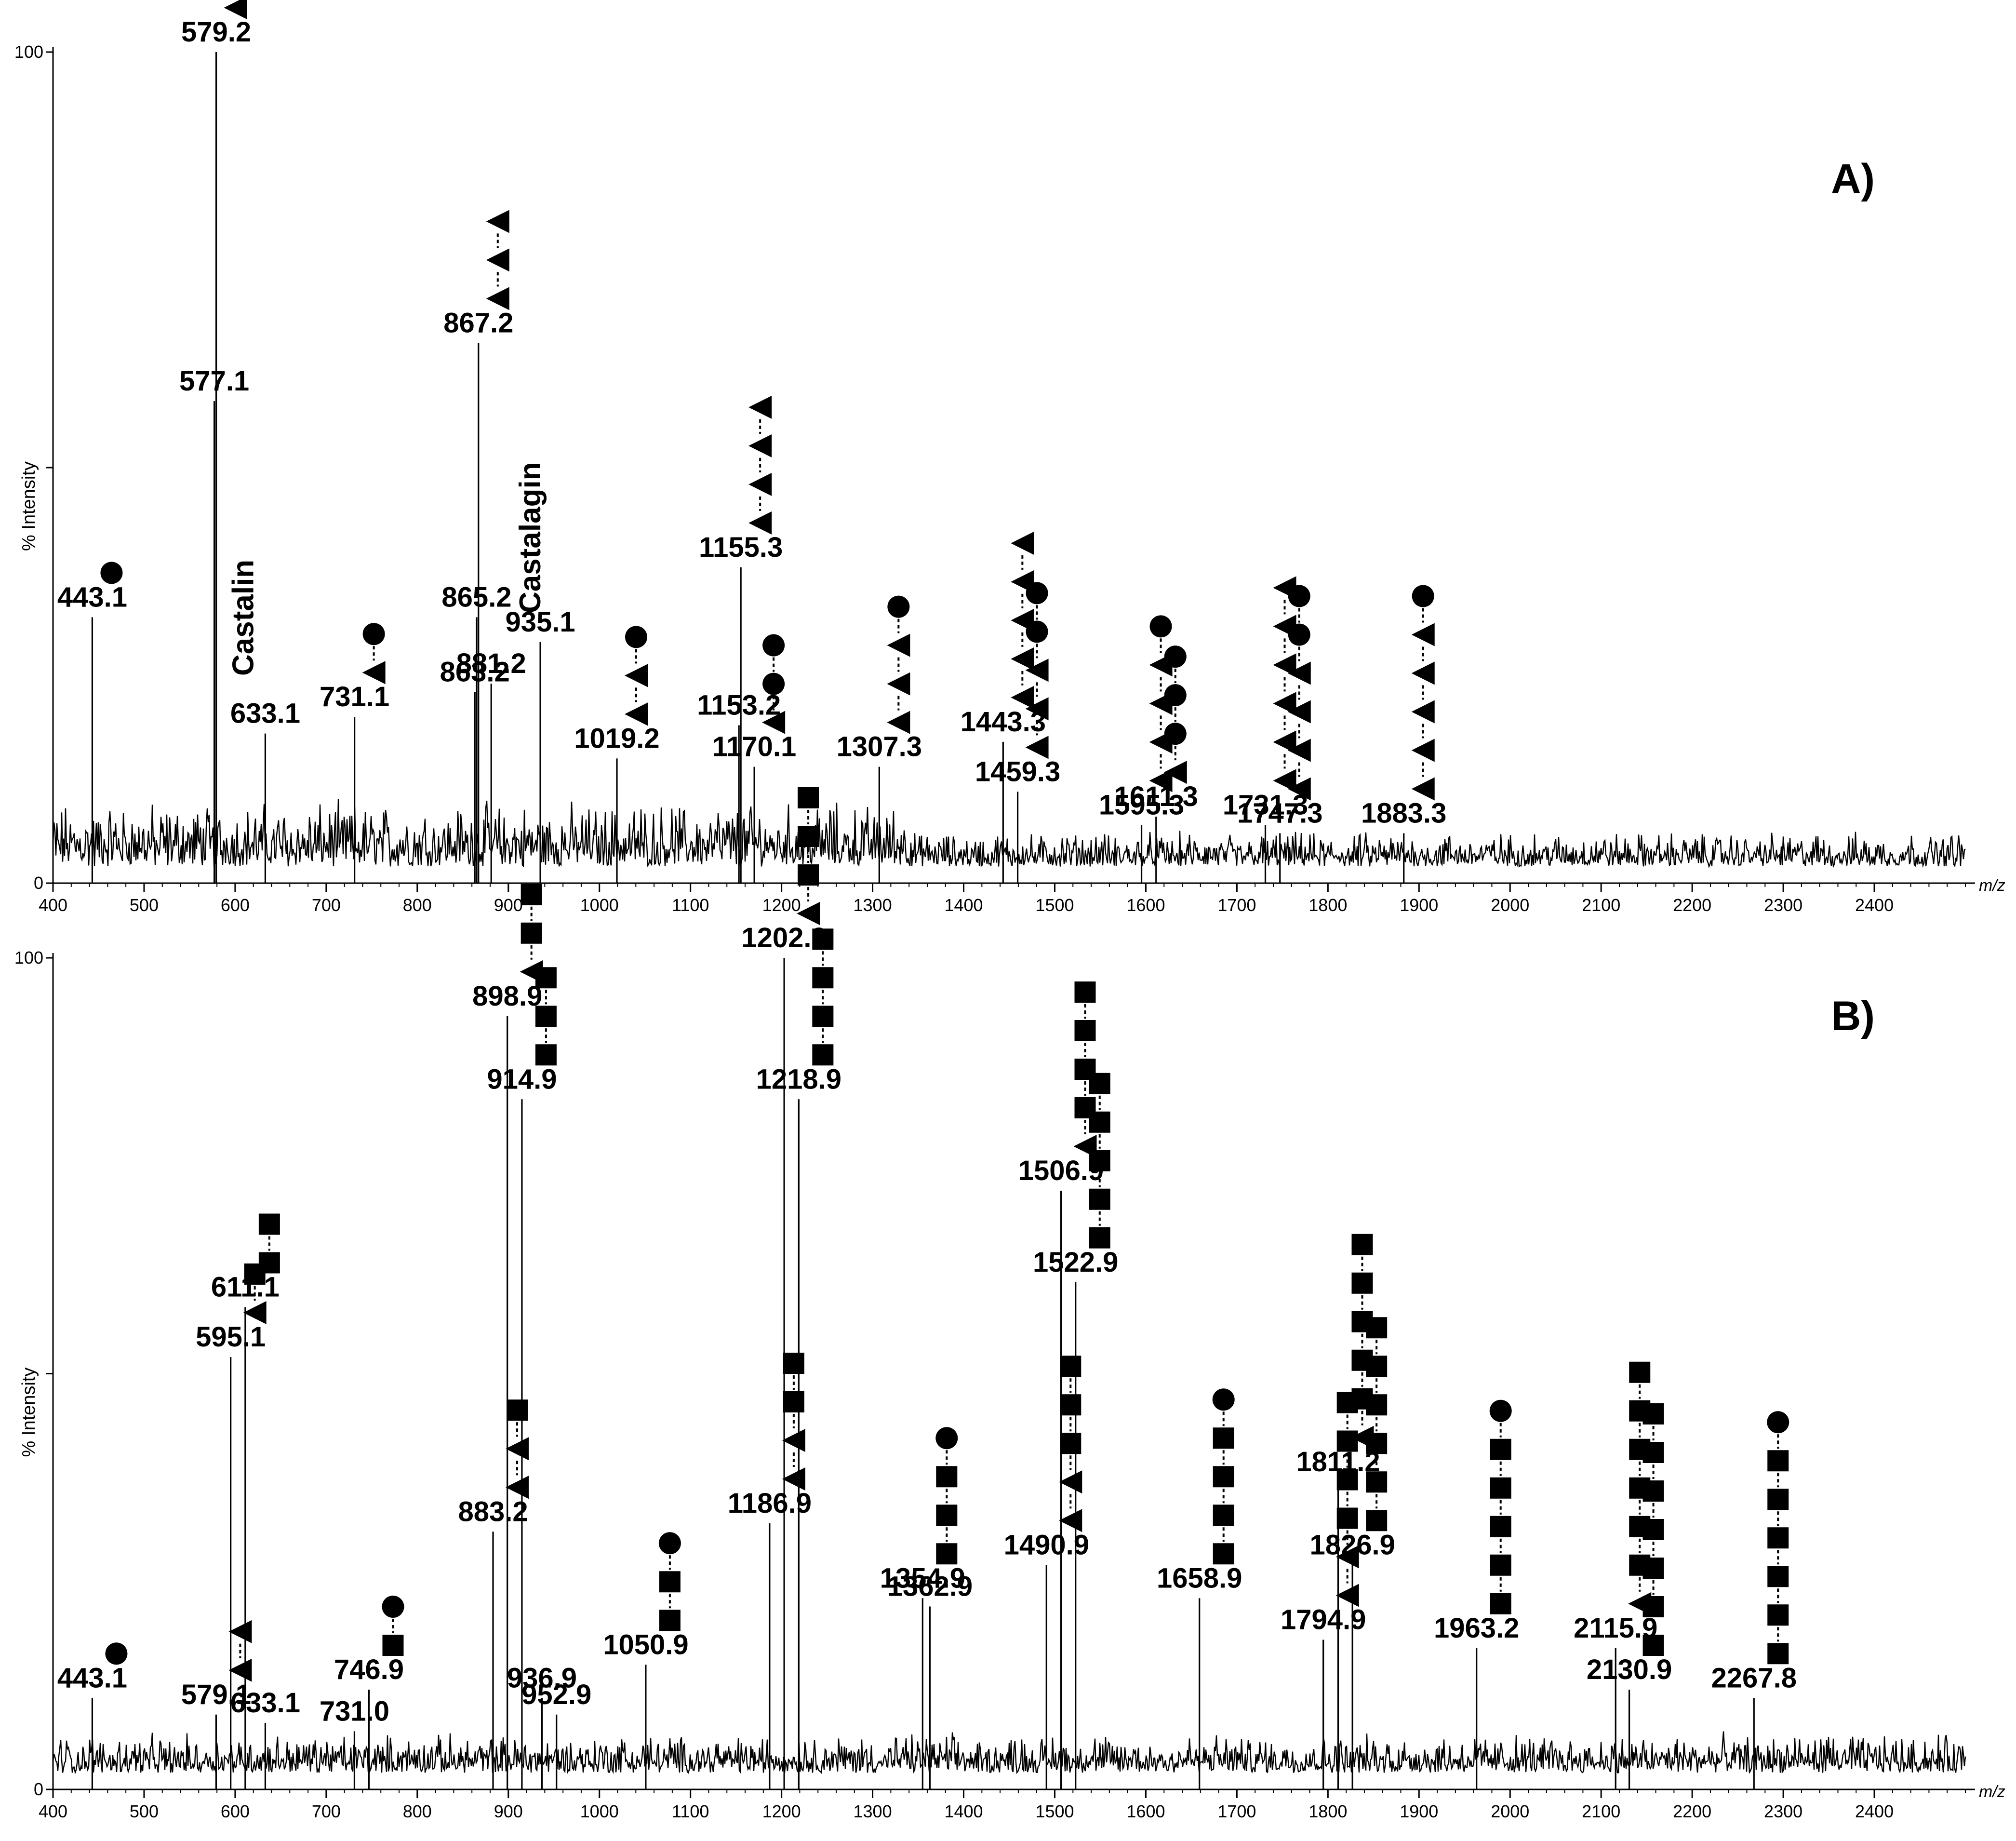 The width and height of the screenshot is (2016, 1841). Describe the element at coordinates (798, 1079) in the screenshot. I see `peak-label: 1218.9` at that location.